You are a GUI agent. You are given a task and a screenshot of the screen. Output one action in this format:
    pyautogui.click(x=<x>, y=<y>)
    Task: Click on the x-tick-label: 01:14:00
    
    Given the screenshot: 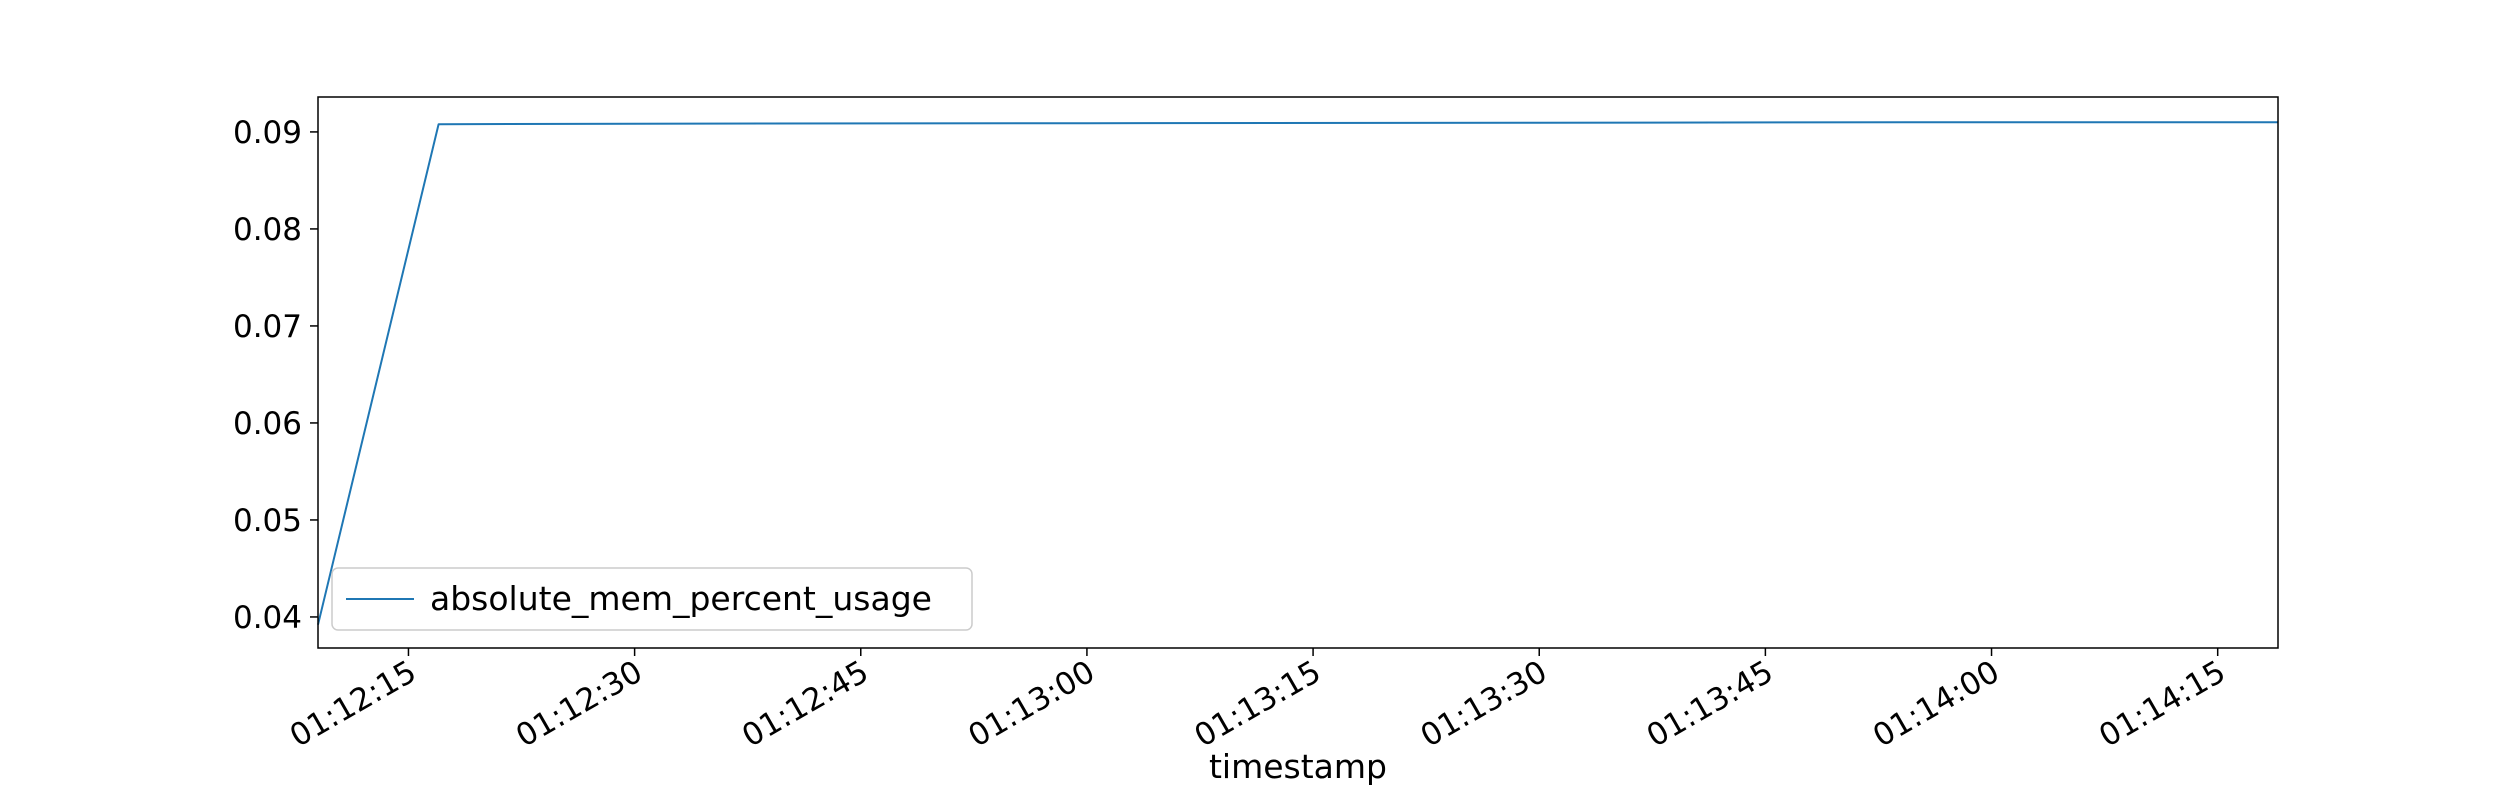 What is the action you would take?
    pyautogui.click(x=1936, y=704)
    